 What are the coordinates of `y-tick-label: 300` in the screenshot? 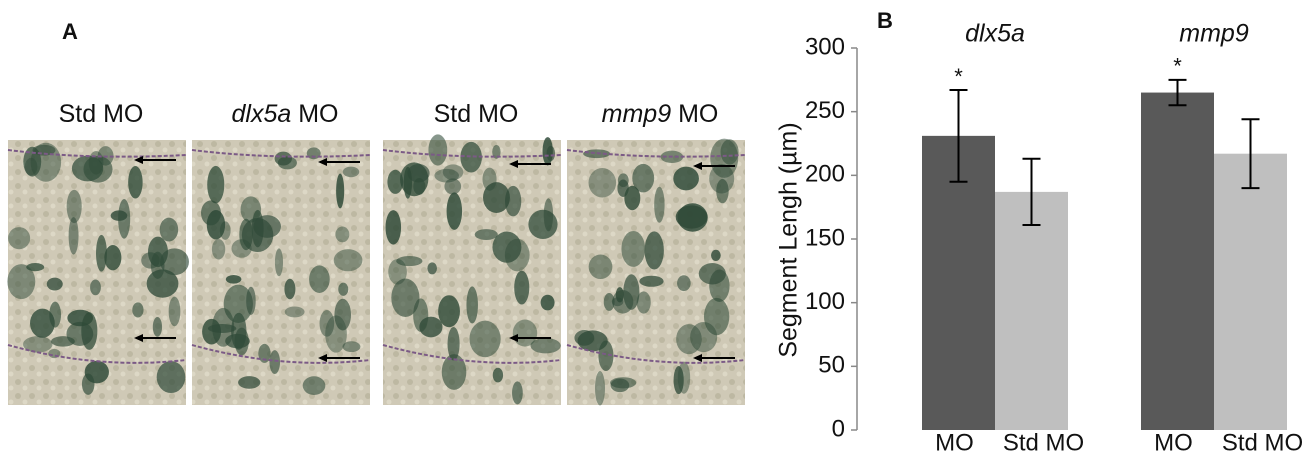 It's located at (825, 46).